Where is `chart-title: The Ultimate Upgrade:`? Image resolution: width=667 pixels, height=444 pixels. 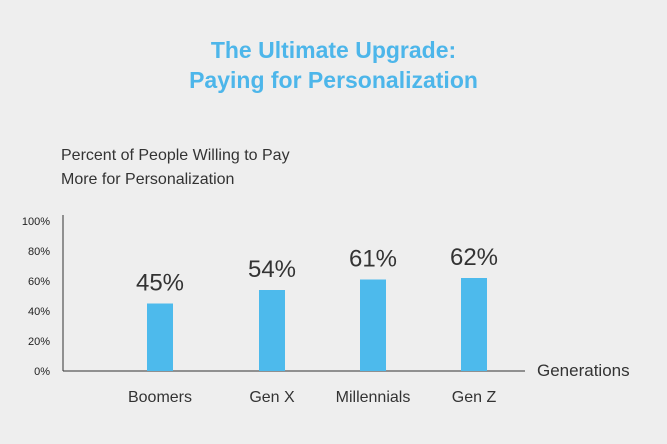
chart-title: The Ultimate Upgrade: is located at coordinates (333, 50).